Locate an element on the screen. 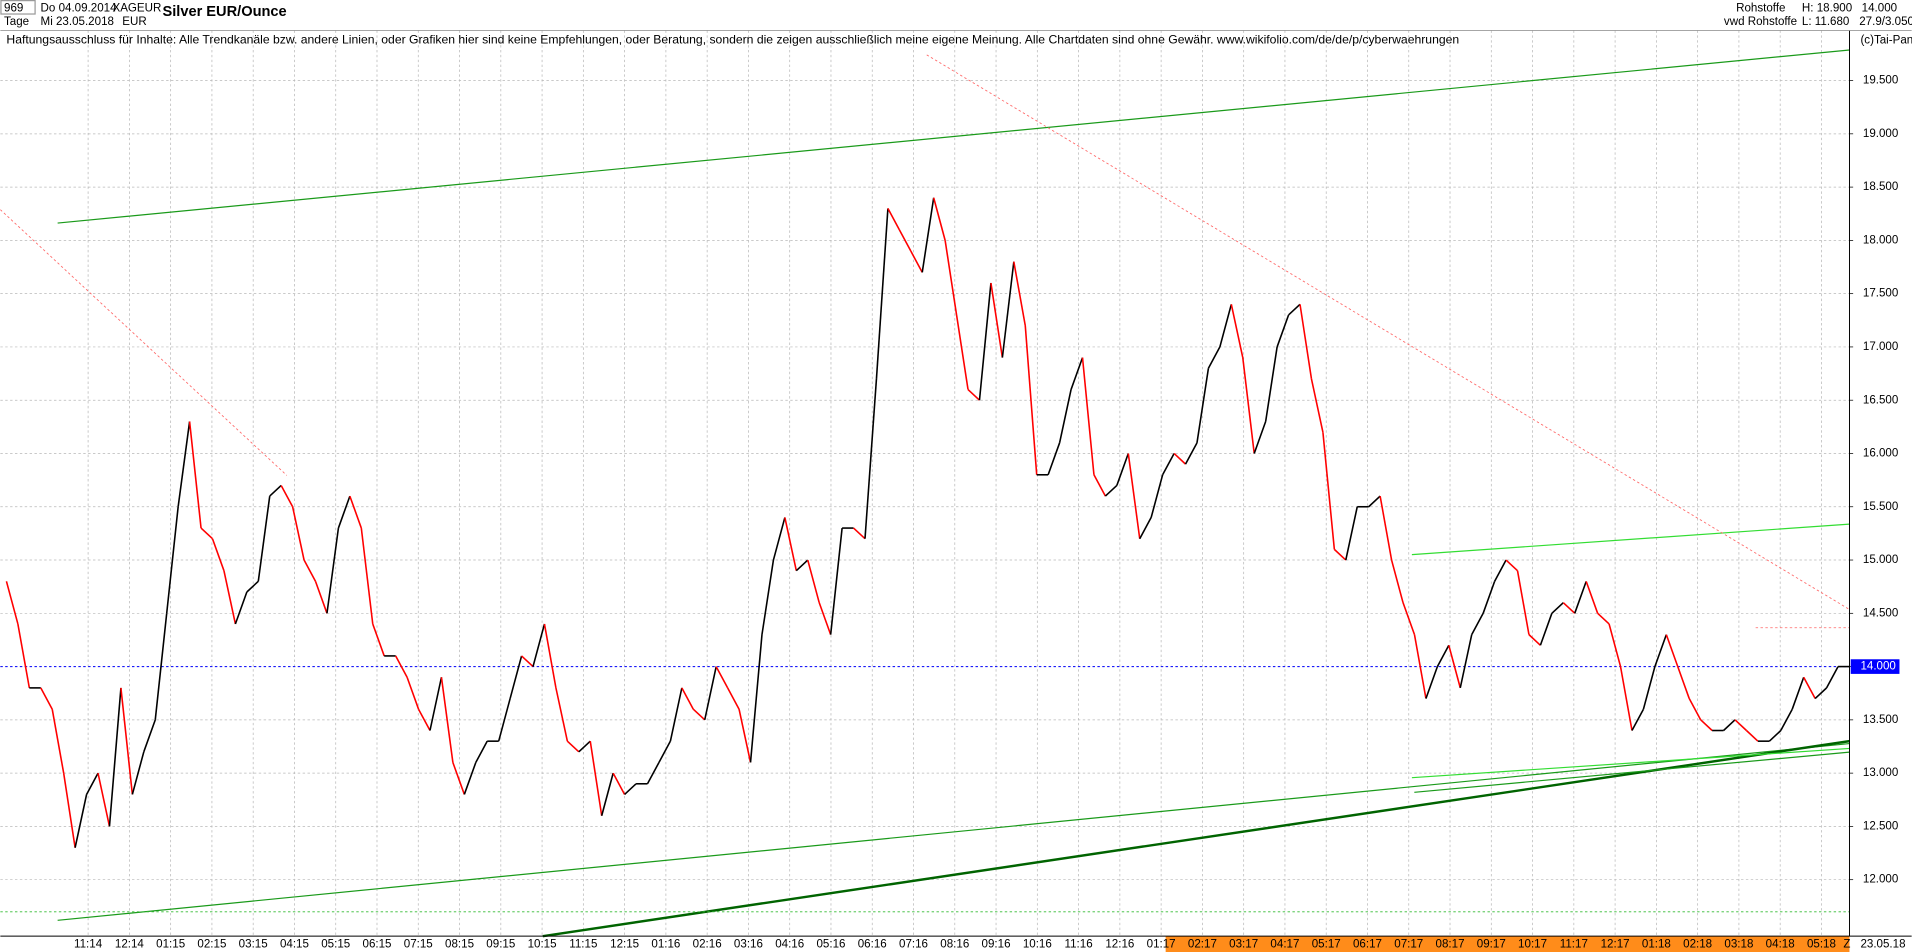  x-tick-label: 04:18 is located at coordinates (1780, 945).